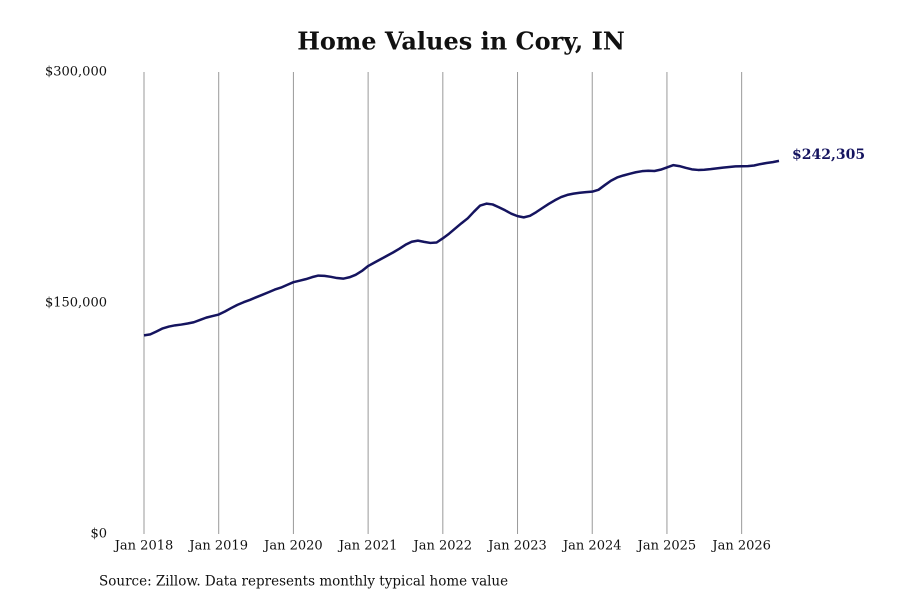  I want to click on y-tick-label: $150,000, so click(76, 303).